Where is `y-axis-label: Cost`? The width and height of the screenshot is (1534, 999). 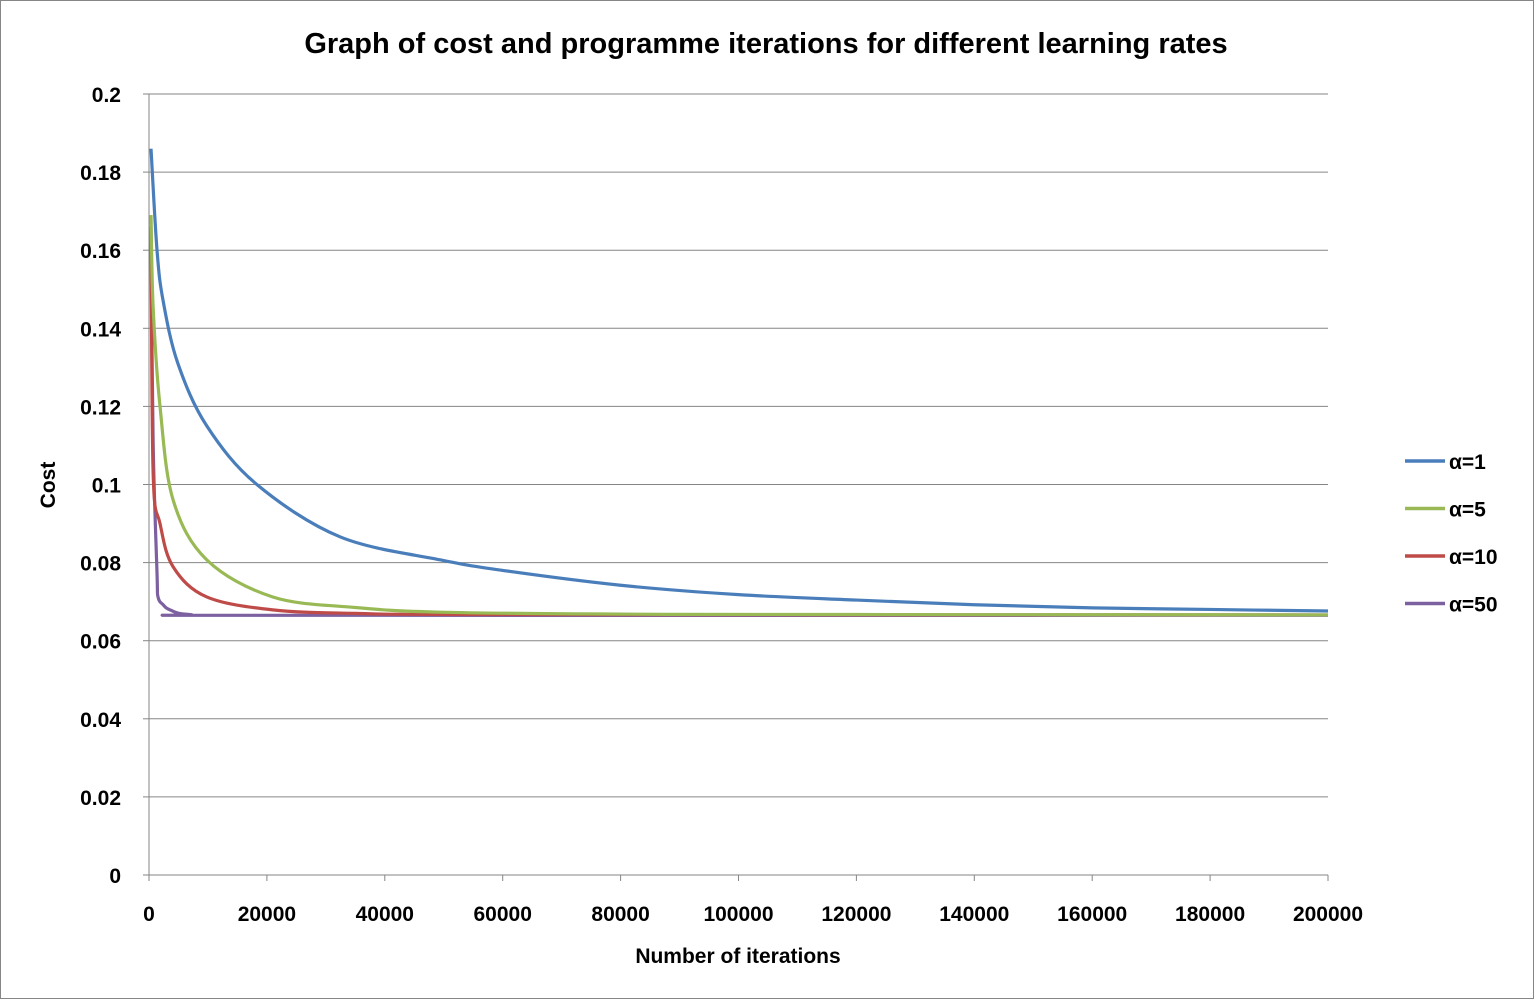
y-axis-label: Cost is located at coordinates (48, 485).